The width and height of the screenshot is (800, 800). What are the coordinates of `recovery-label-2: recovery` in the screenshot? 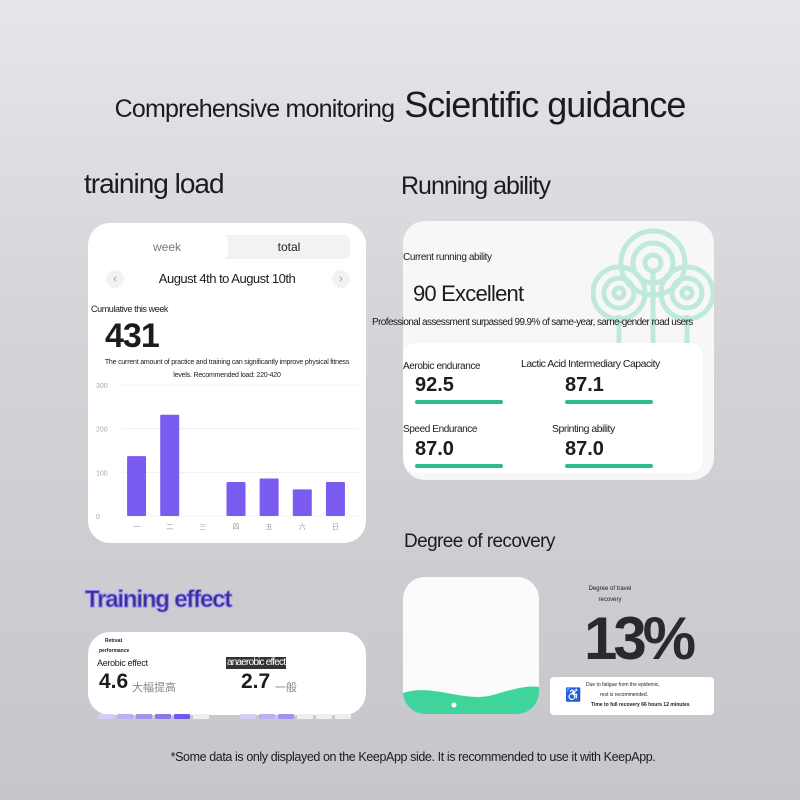 It's located at (610, 600).